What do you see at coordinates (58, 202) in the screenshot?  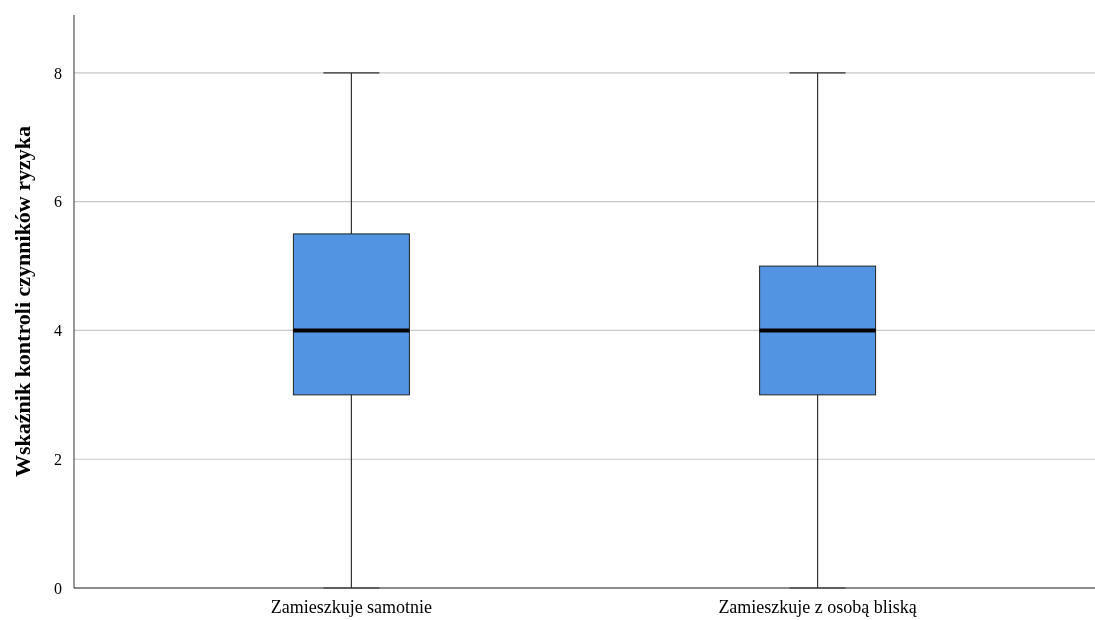 I see `y-tick-label: 6` at bounding box center [58, 202].